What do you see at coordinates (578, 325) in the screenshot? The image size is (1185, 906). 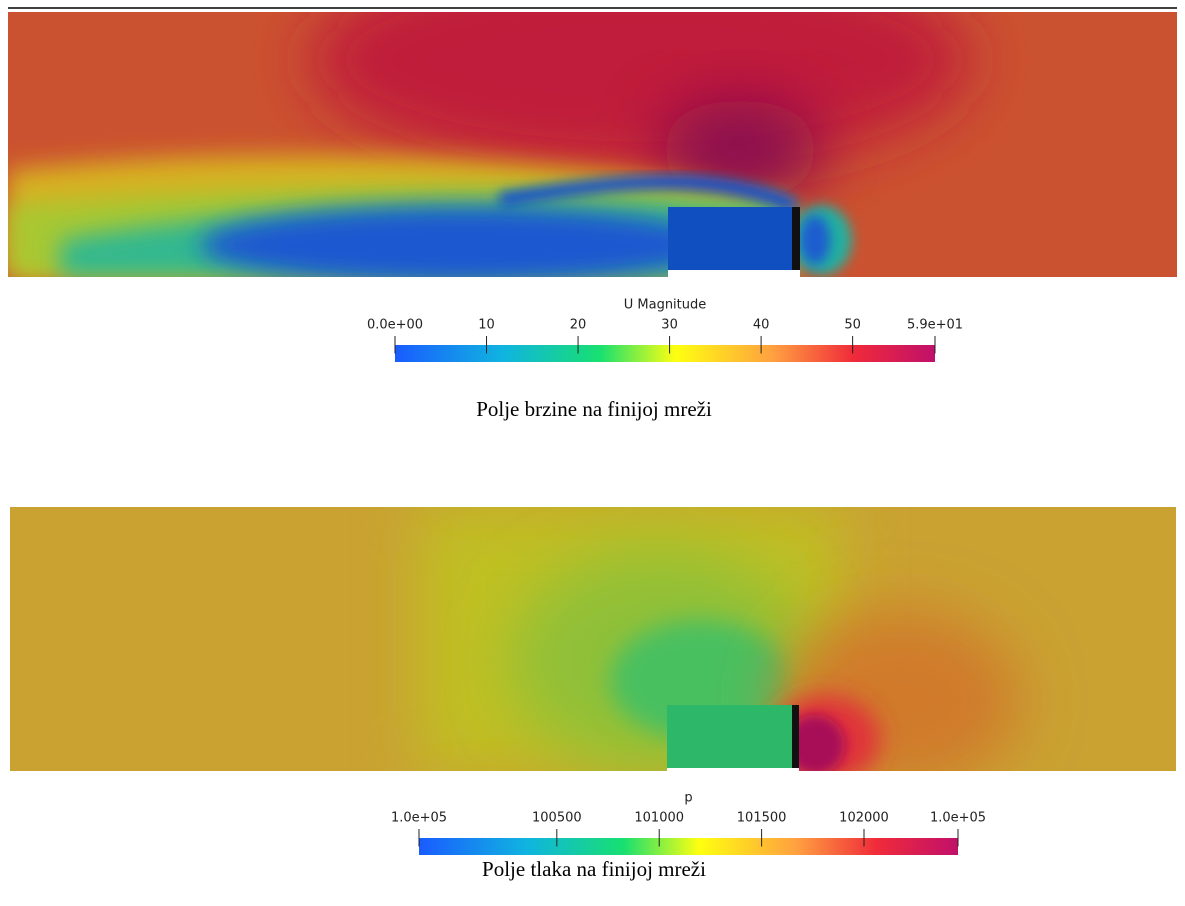 I see `colorbar-tick-label: 20` at bounding box center [578, 325].